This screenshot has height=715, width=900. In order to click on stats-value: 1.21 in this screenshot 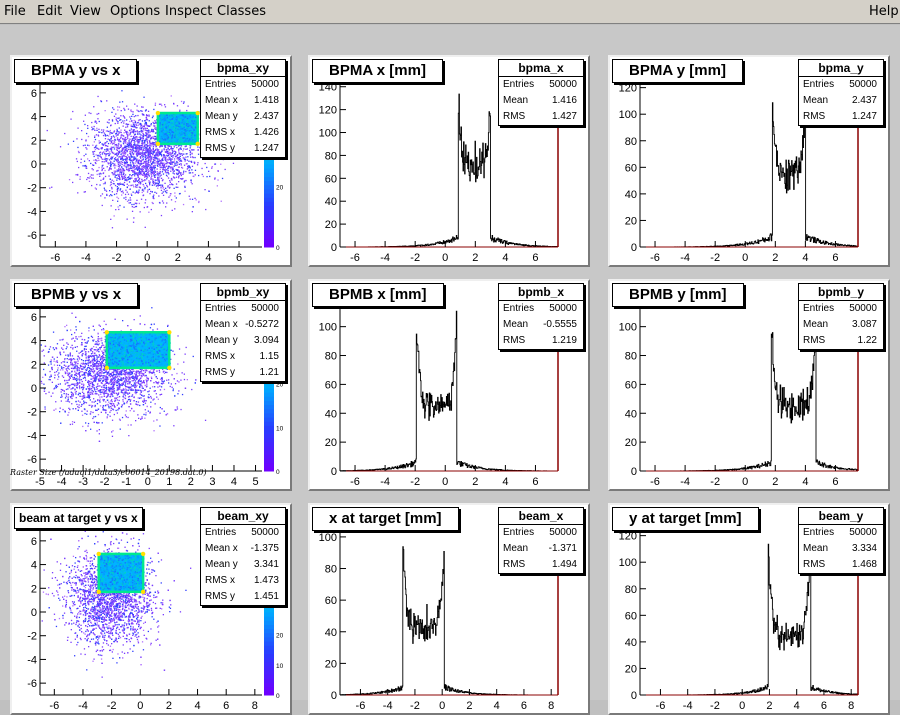, I will do `click(269, 373)`.